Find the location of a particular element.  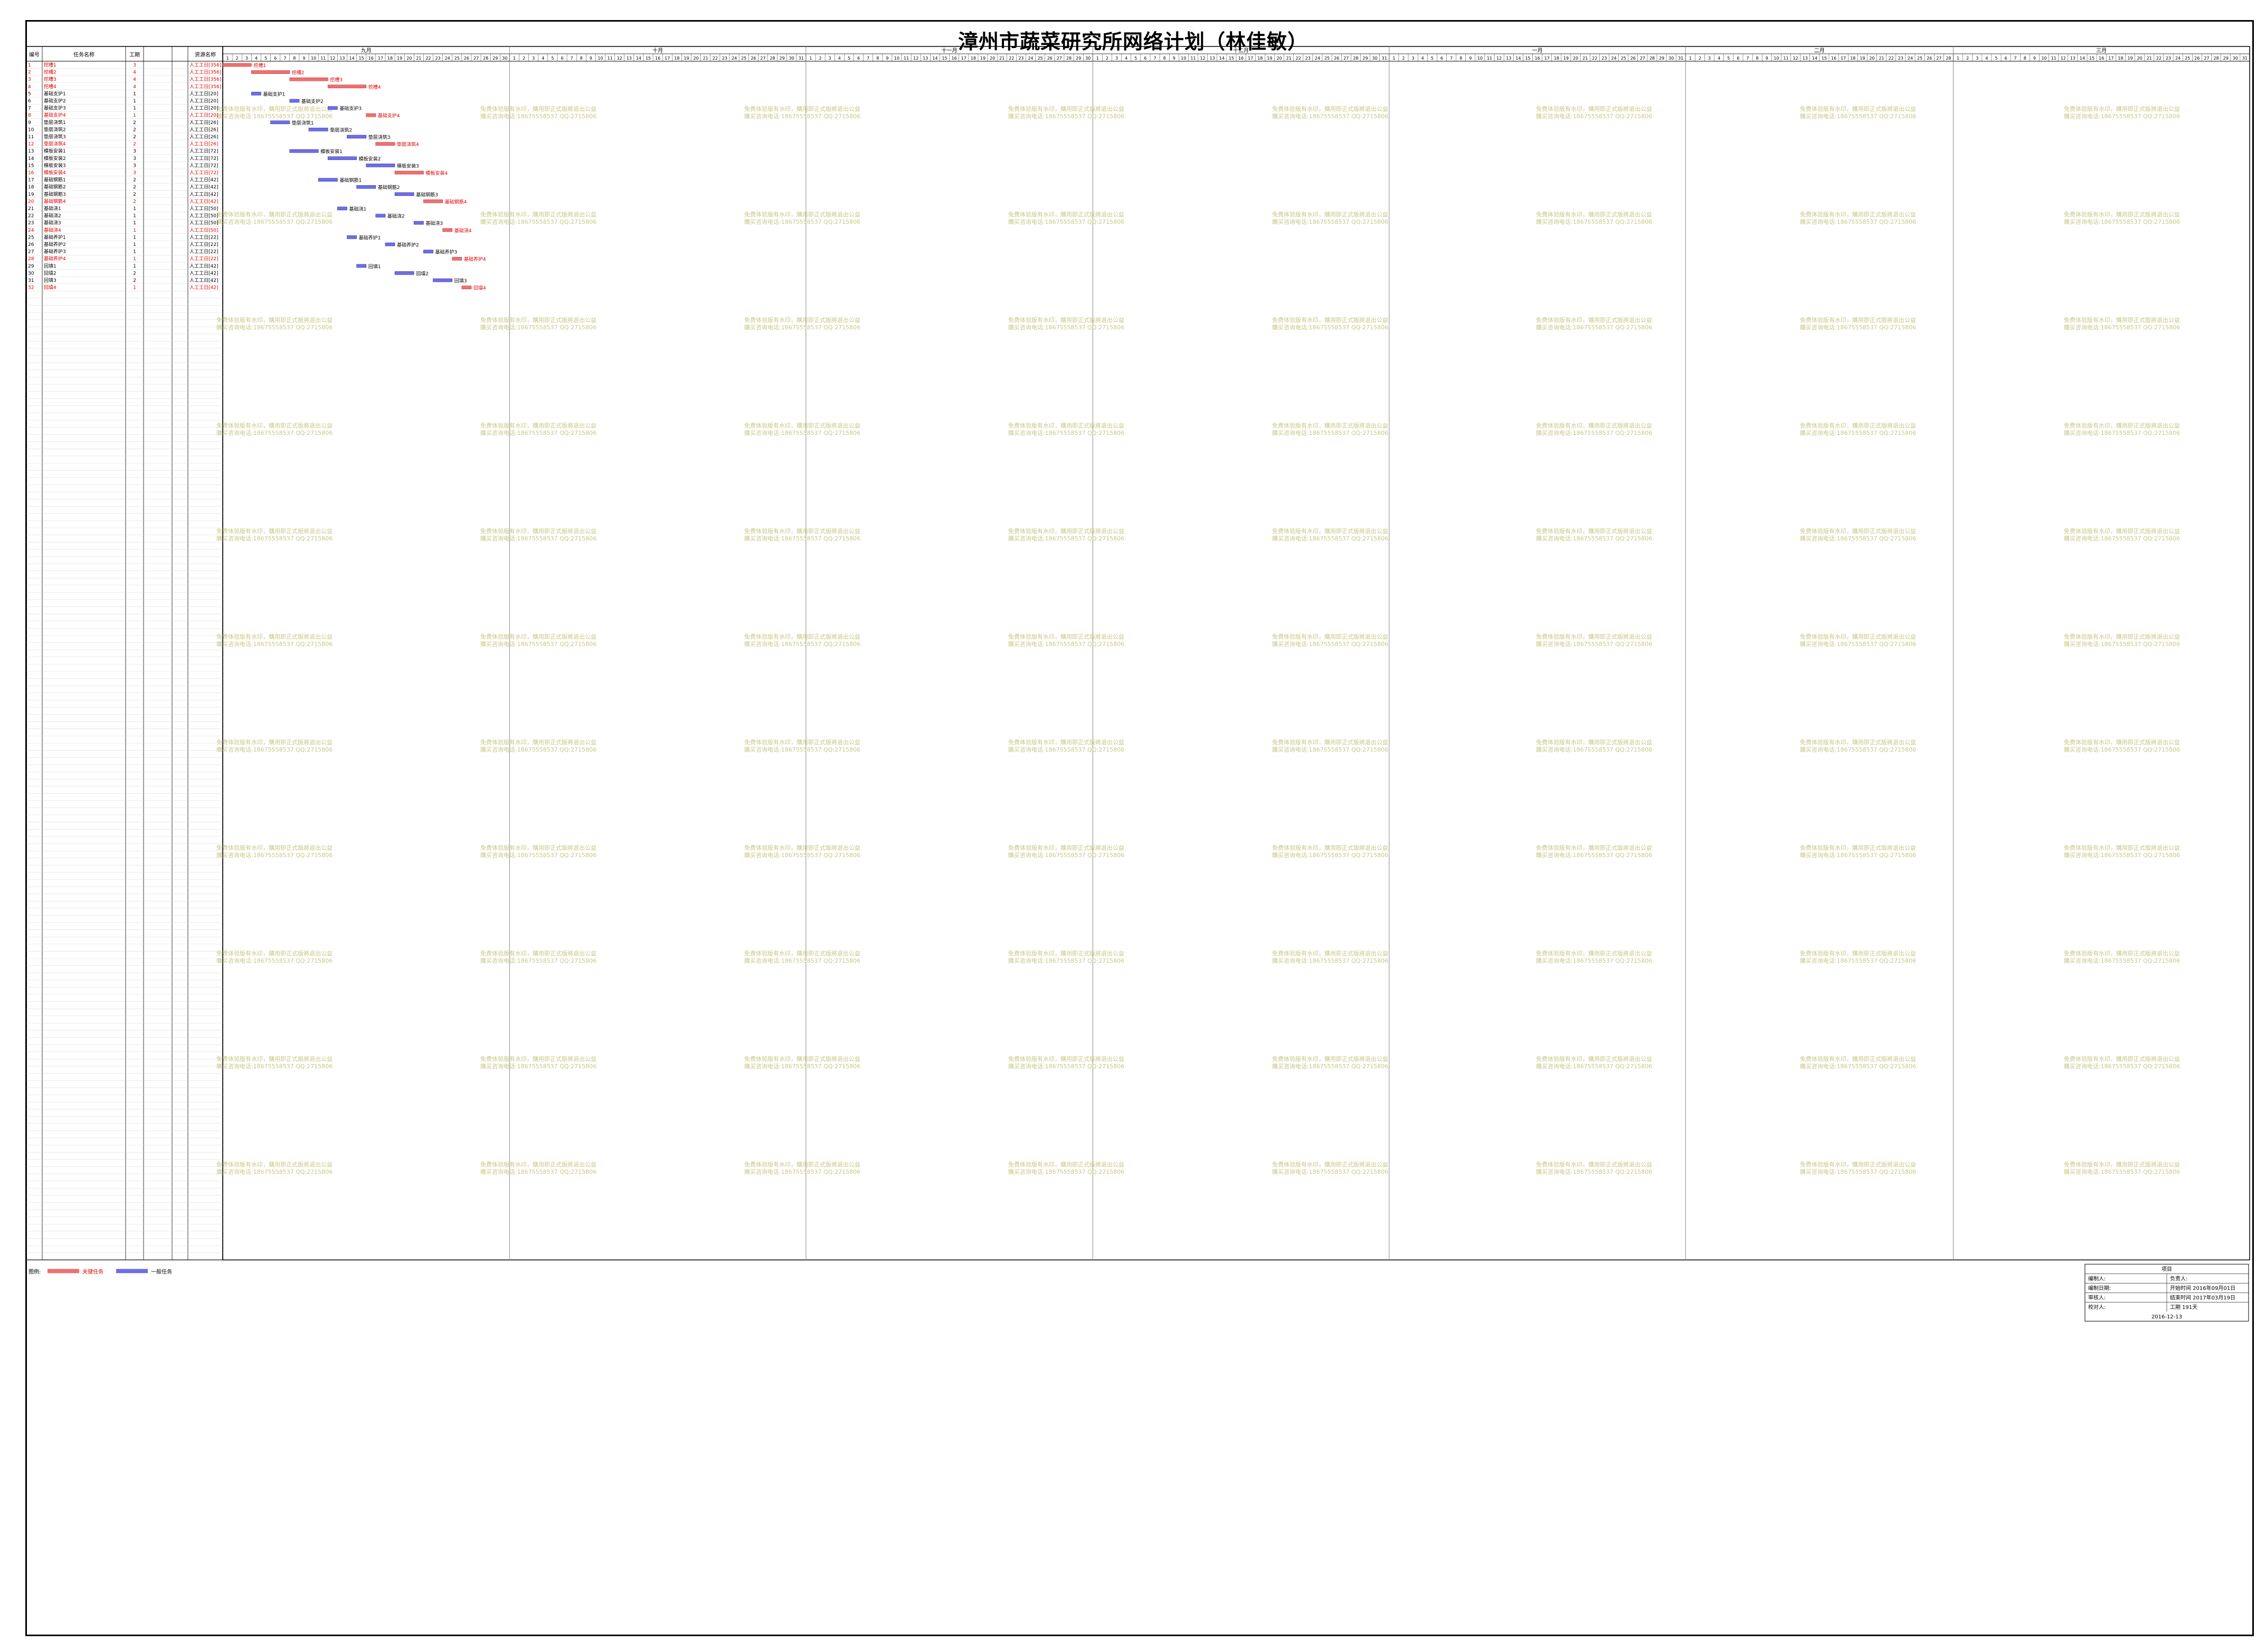

day-label: 19 is located at coordinates (2129, 58).